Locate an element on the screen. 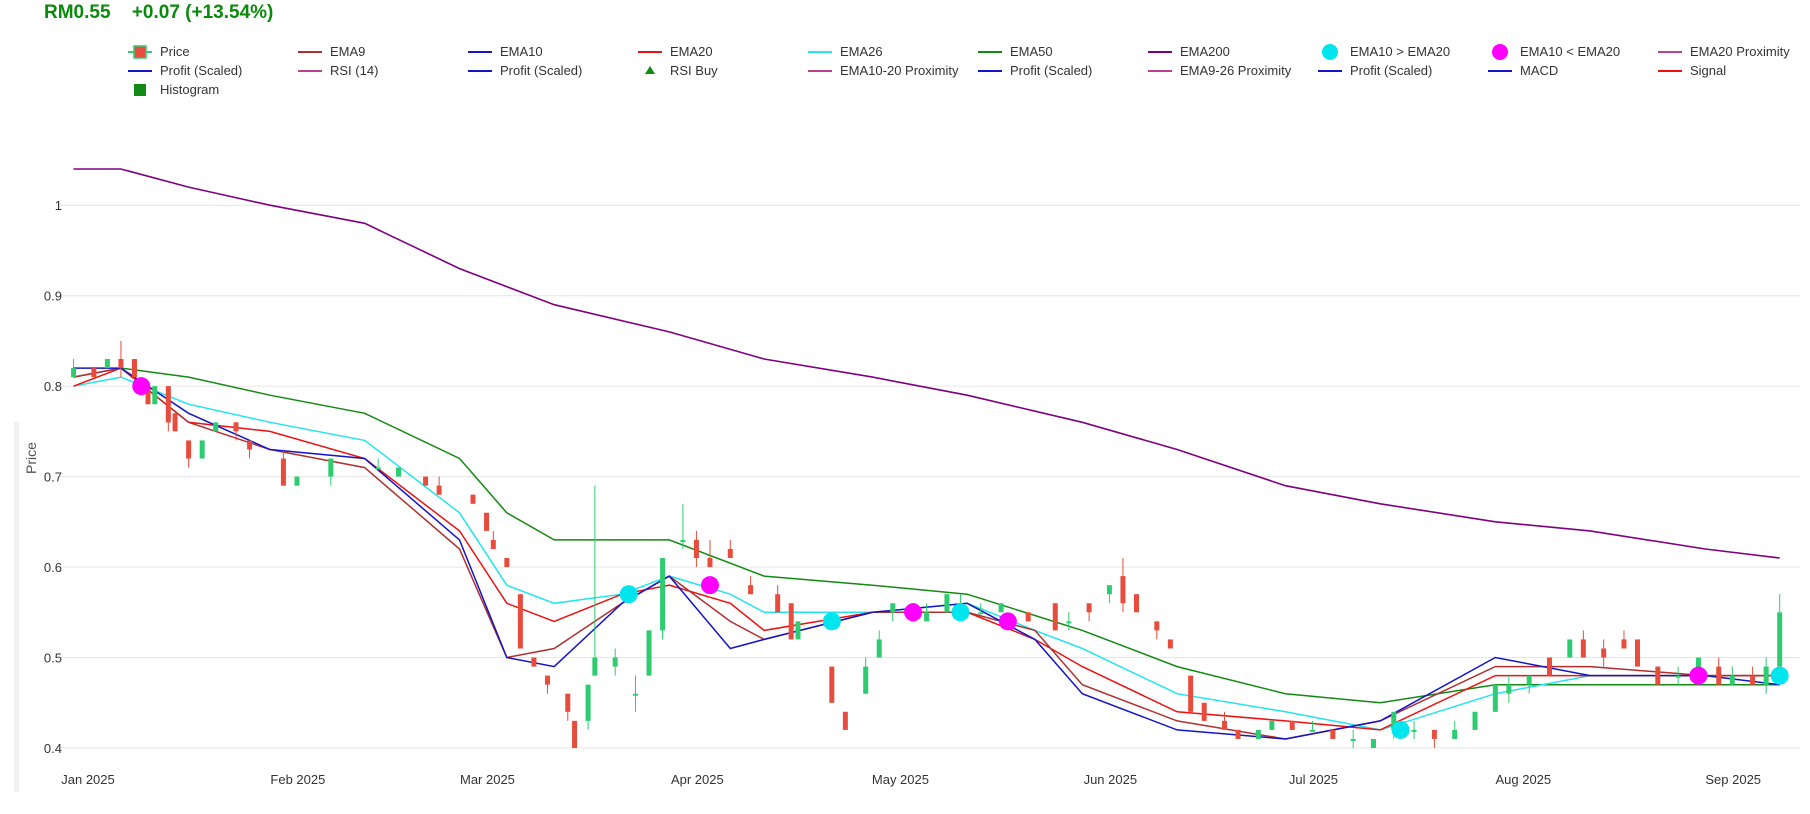 This screenshot has width=1810, height=814. legend-item: EMA200 is located at coordinates (1189, 51).